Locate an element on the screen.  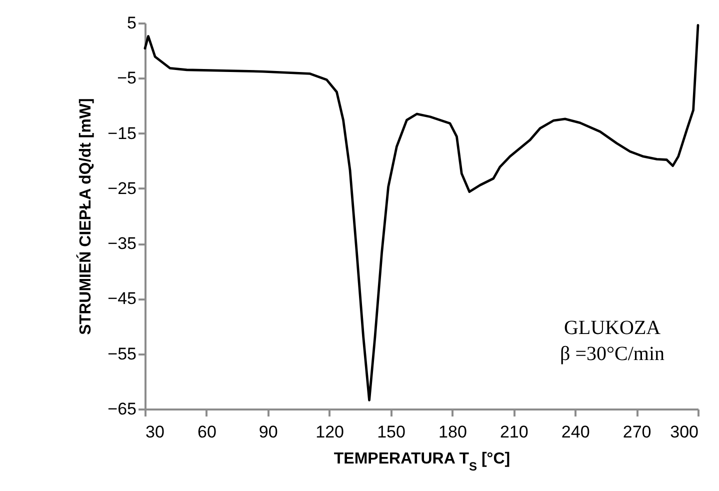
x-tick-label: 120 is located at coordinates (330, 432).